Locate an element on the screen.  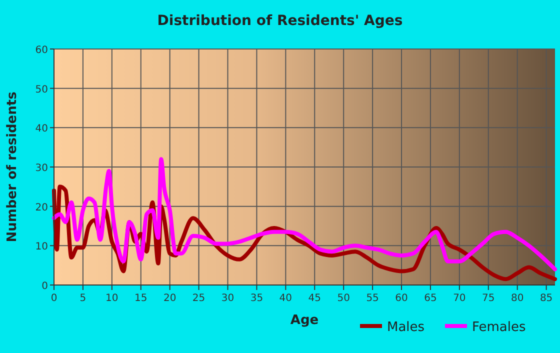
x-tick-label: 20 is located at coordinates (169, 298).